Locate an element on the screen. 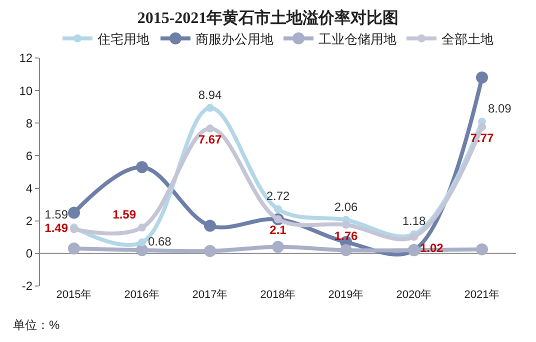 The image size is (536, 342). x-tick-label: 2021年 is located at coordinates (482, 295).